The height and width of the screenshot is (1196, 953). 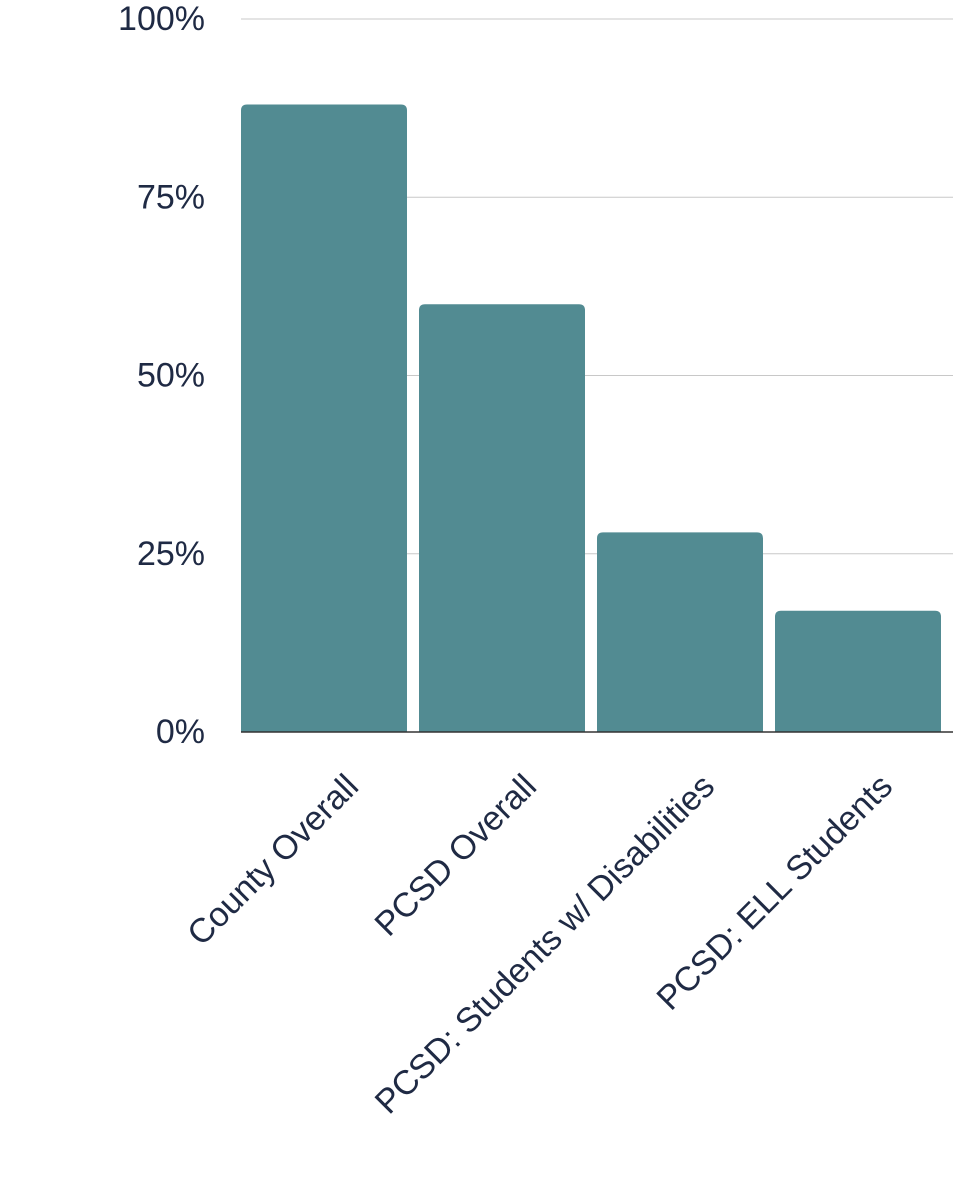 What do you see at coordinates (180, 732) in the screenshot?
I see `y-tick-label: 0%` at bounding box center [180, 732].